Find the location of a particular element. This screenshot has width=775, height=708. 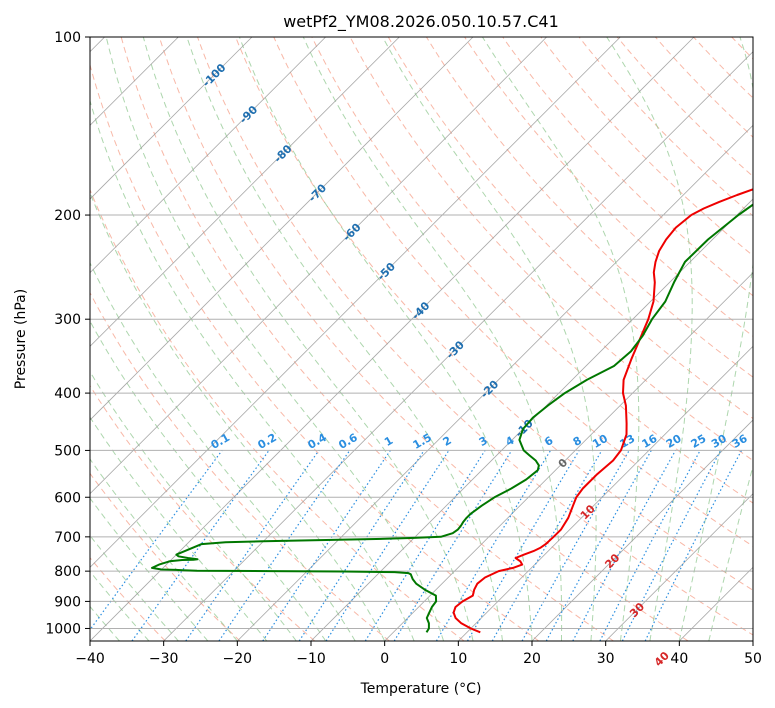

x-tick-label: −40 is located at coordinates (90, 659).